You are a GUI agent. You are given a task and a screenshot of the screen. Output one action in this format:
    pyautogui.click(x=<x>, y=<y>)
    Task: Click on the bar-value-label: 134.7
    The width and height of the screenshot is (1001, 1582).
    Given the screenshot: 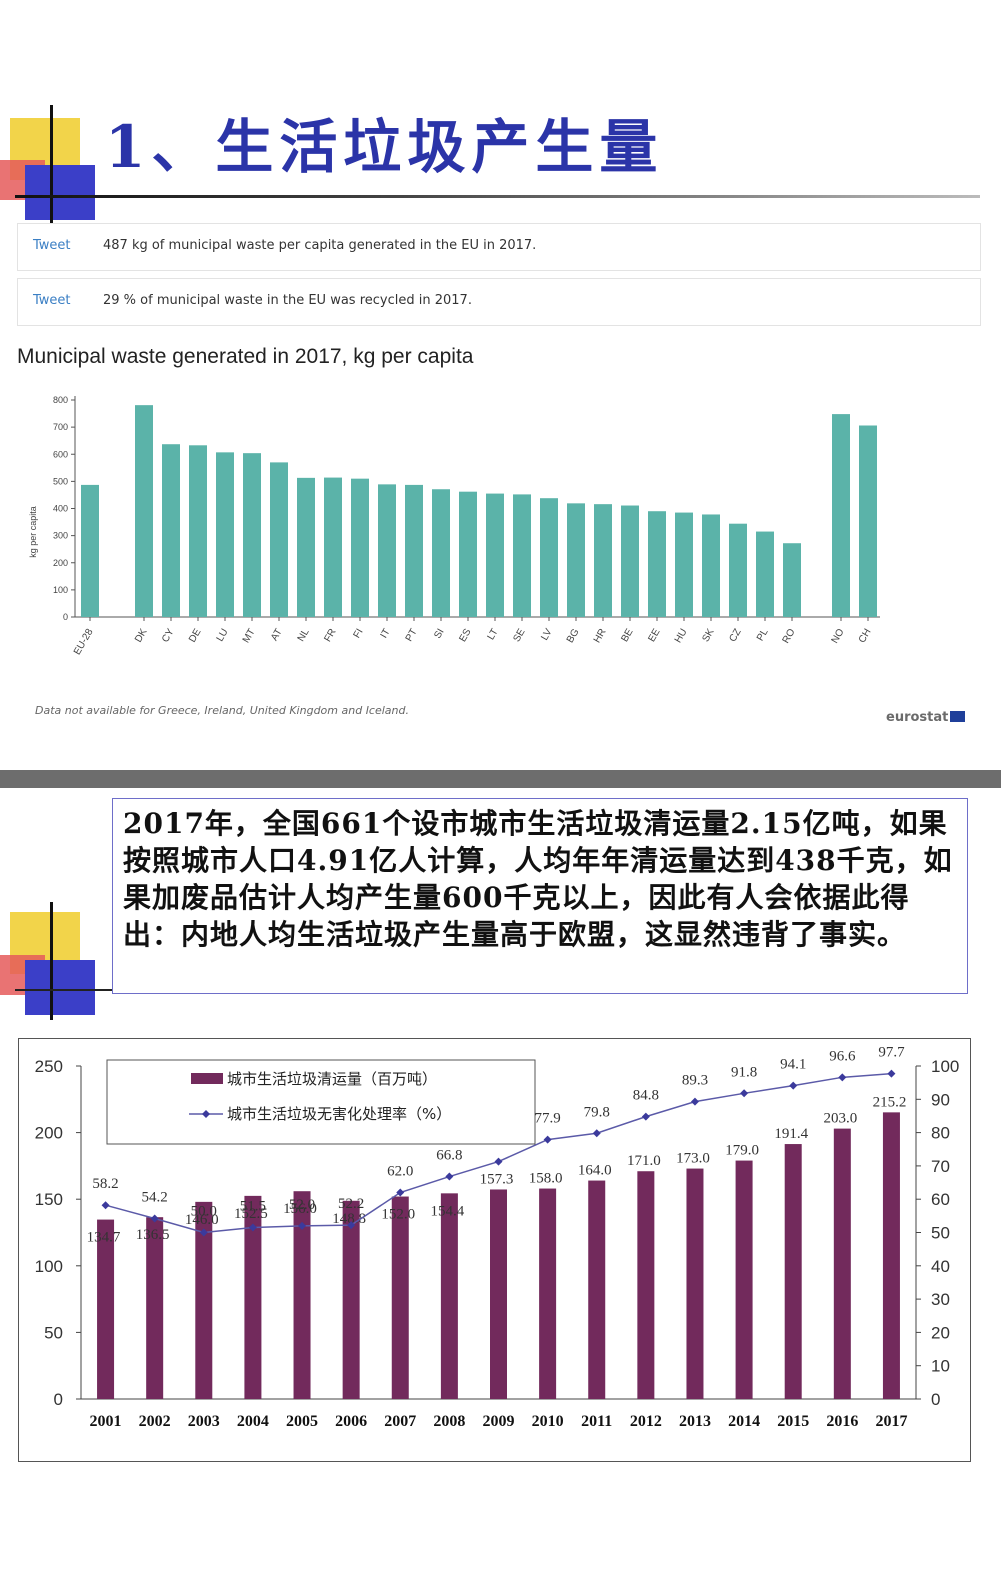 What is the action you would take?
    pyautogui.click(x=104, y=1238)
    